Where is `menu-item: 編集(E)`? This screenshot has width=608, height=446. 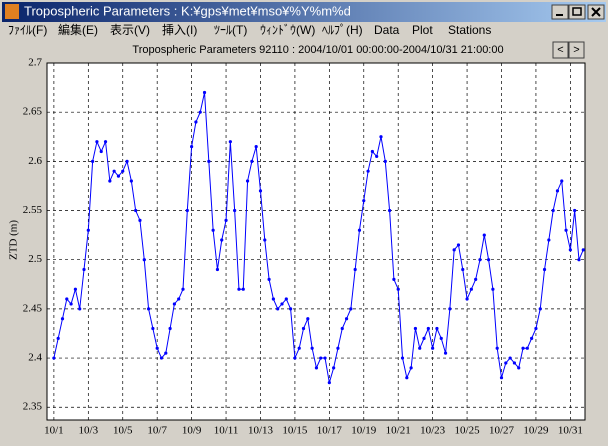
menu-item: 編集(E) is located at coordinates (78, 29).